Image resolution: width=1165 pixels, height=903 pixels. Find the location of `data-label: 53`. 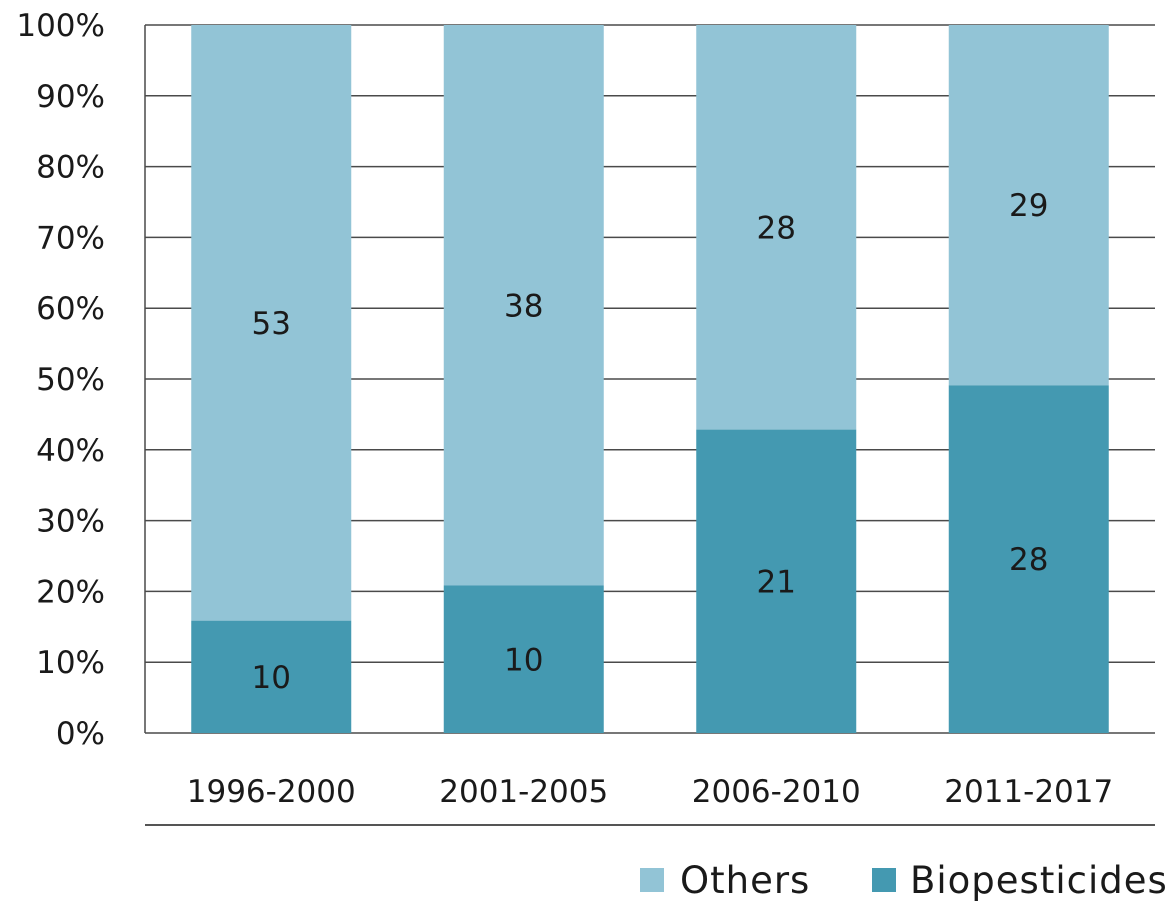

data-label: 53 is located at coordinates (271, 324).